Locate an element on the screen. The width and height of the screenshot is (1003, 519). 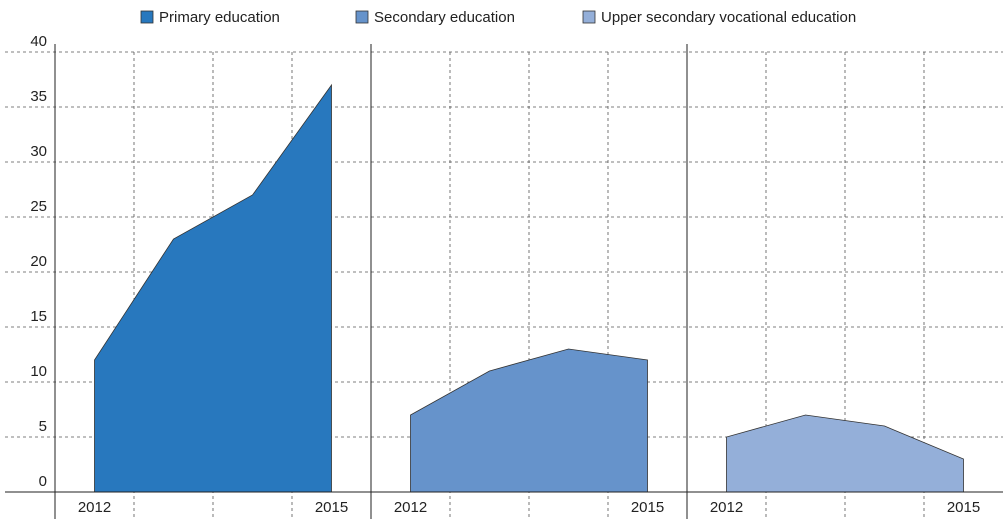
legend-label: Primary education is located at coordinates (219, 17).